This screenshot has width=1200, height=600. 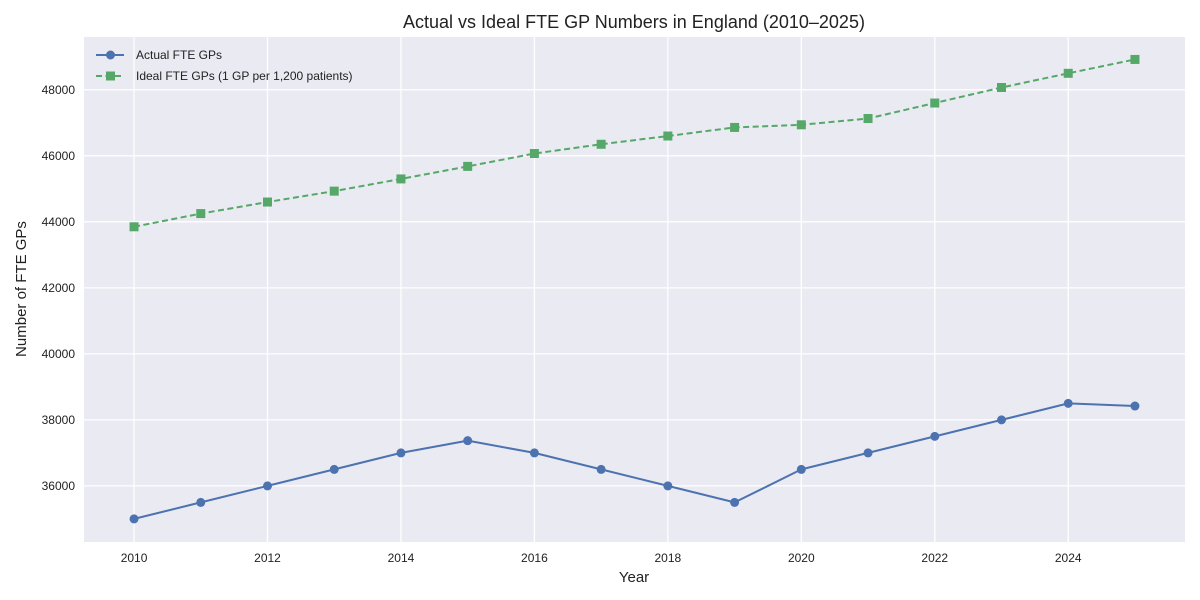 I want to click on x-tick-label: 2024, so click(x=1068, y=558).